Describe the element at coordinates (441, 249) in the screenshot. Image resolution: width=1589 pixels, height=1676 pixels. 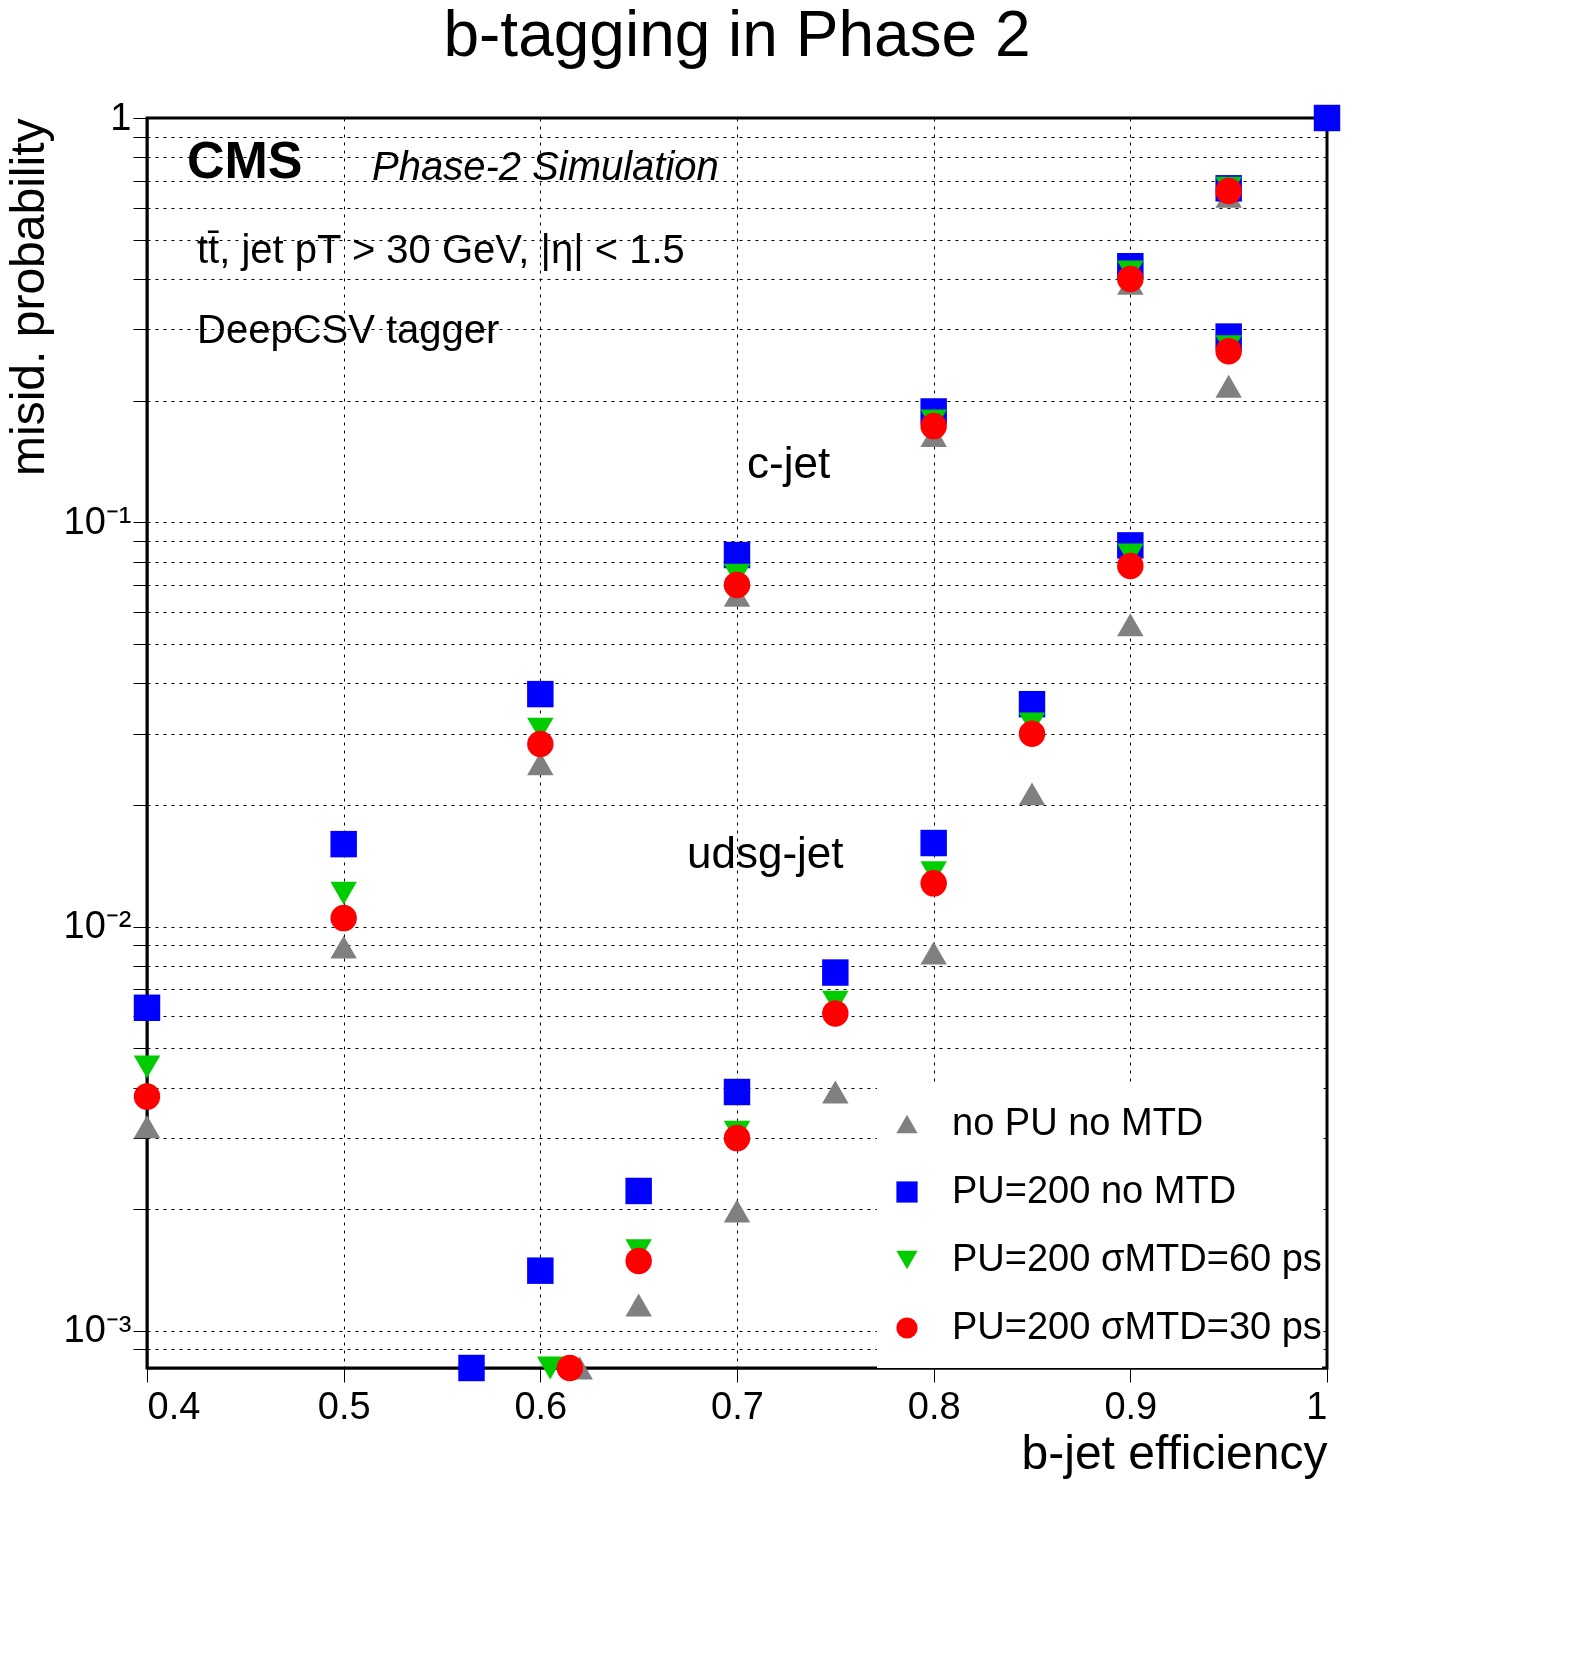
I see `annotation: tt̄, jet pT > 30 GeV, |η| < 1.5` at that location.